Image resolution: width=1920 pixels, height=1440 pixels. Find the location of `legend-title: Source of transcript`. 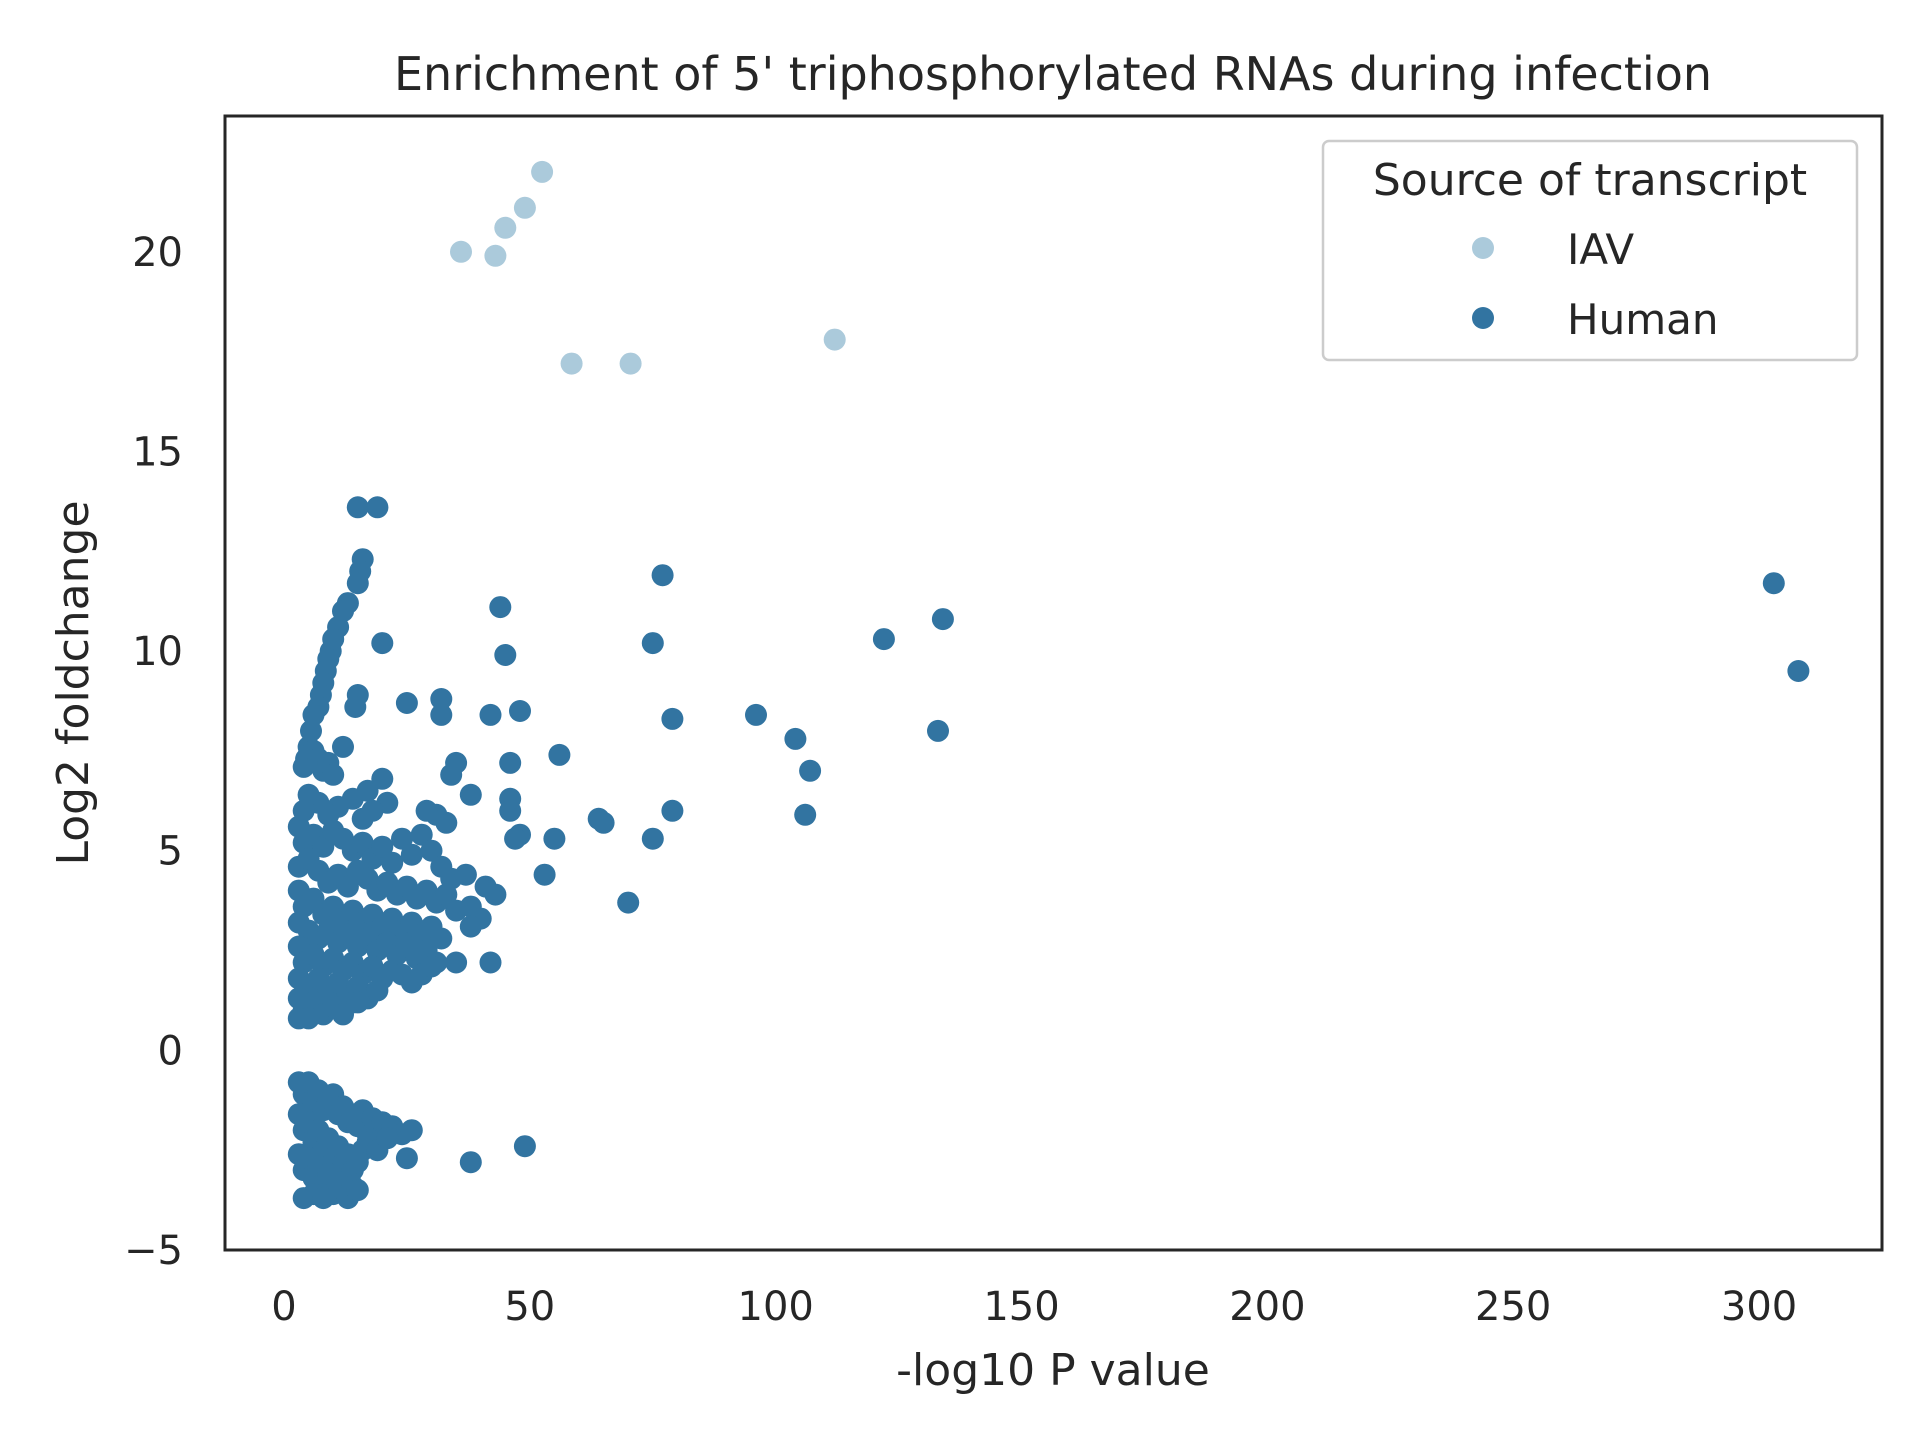

legend-title: Source of transcript is located at coordinates (1590, 180).